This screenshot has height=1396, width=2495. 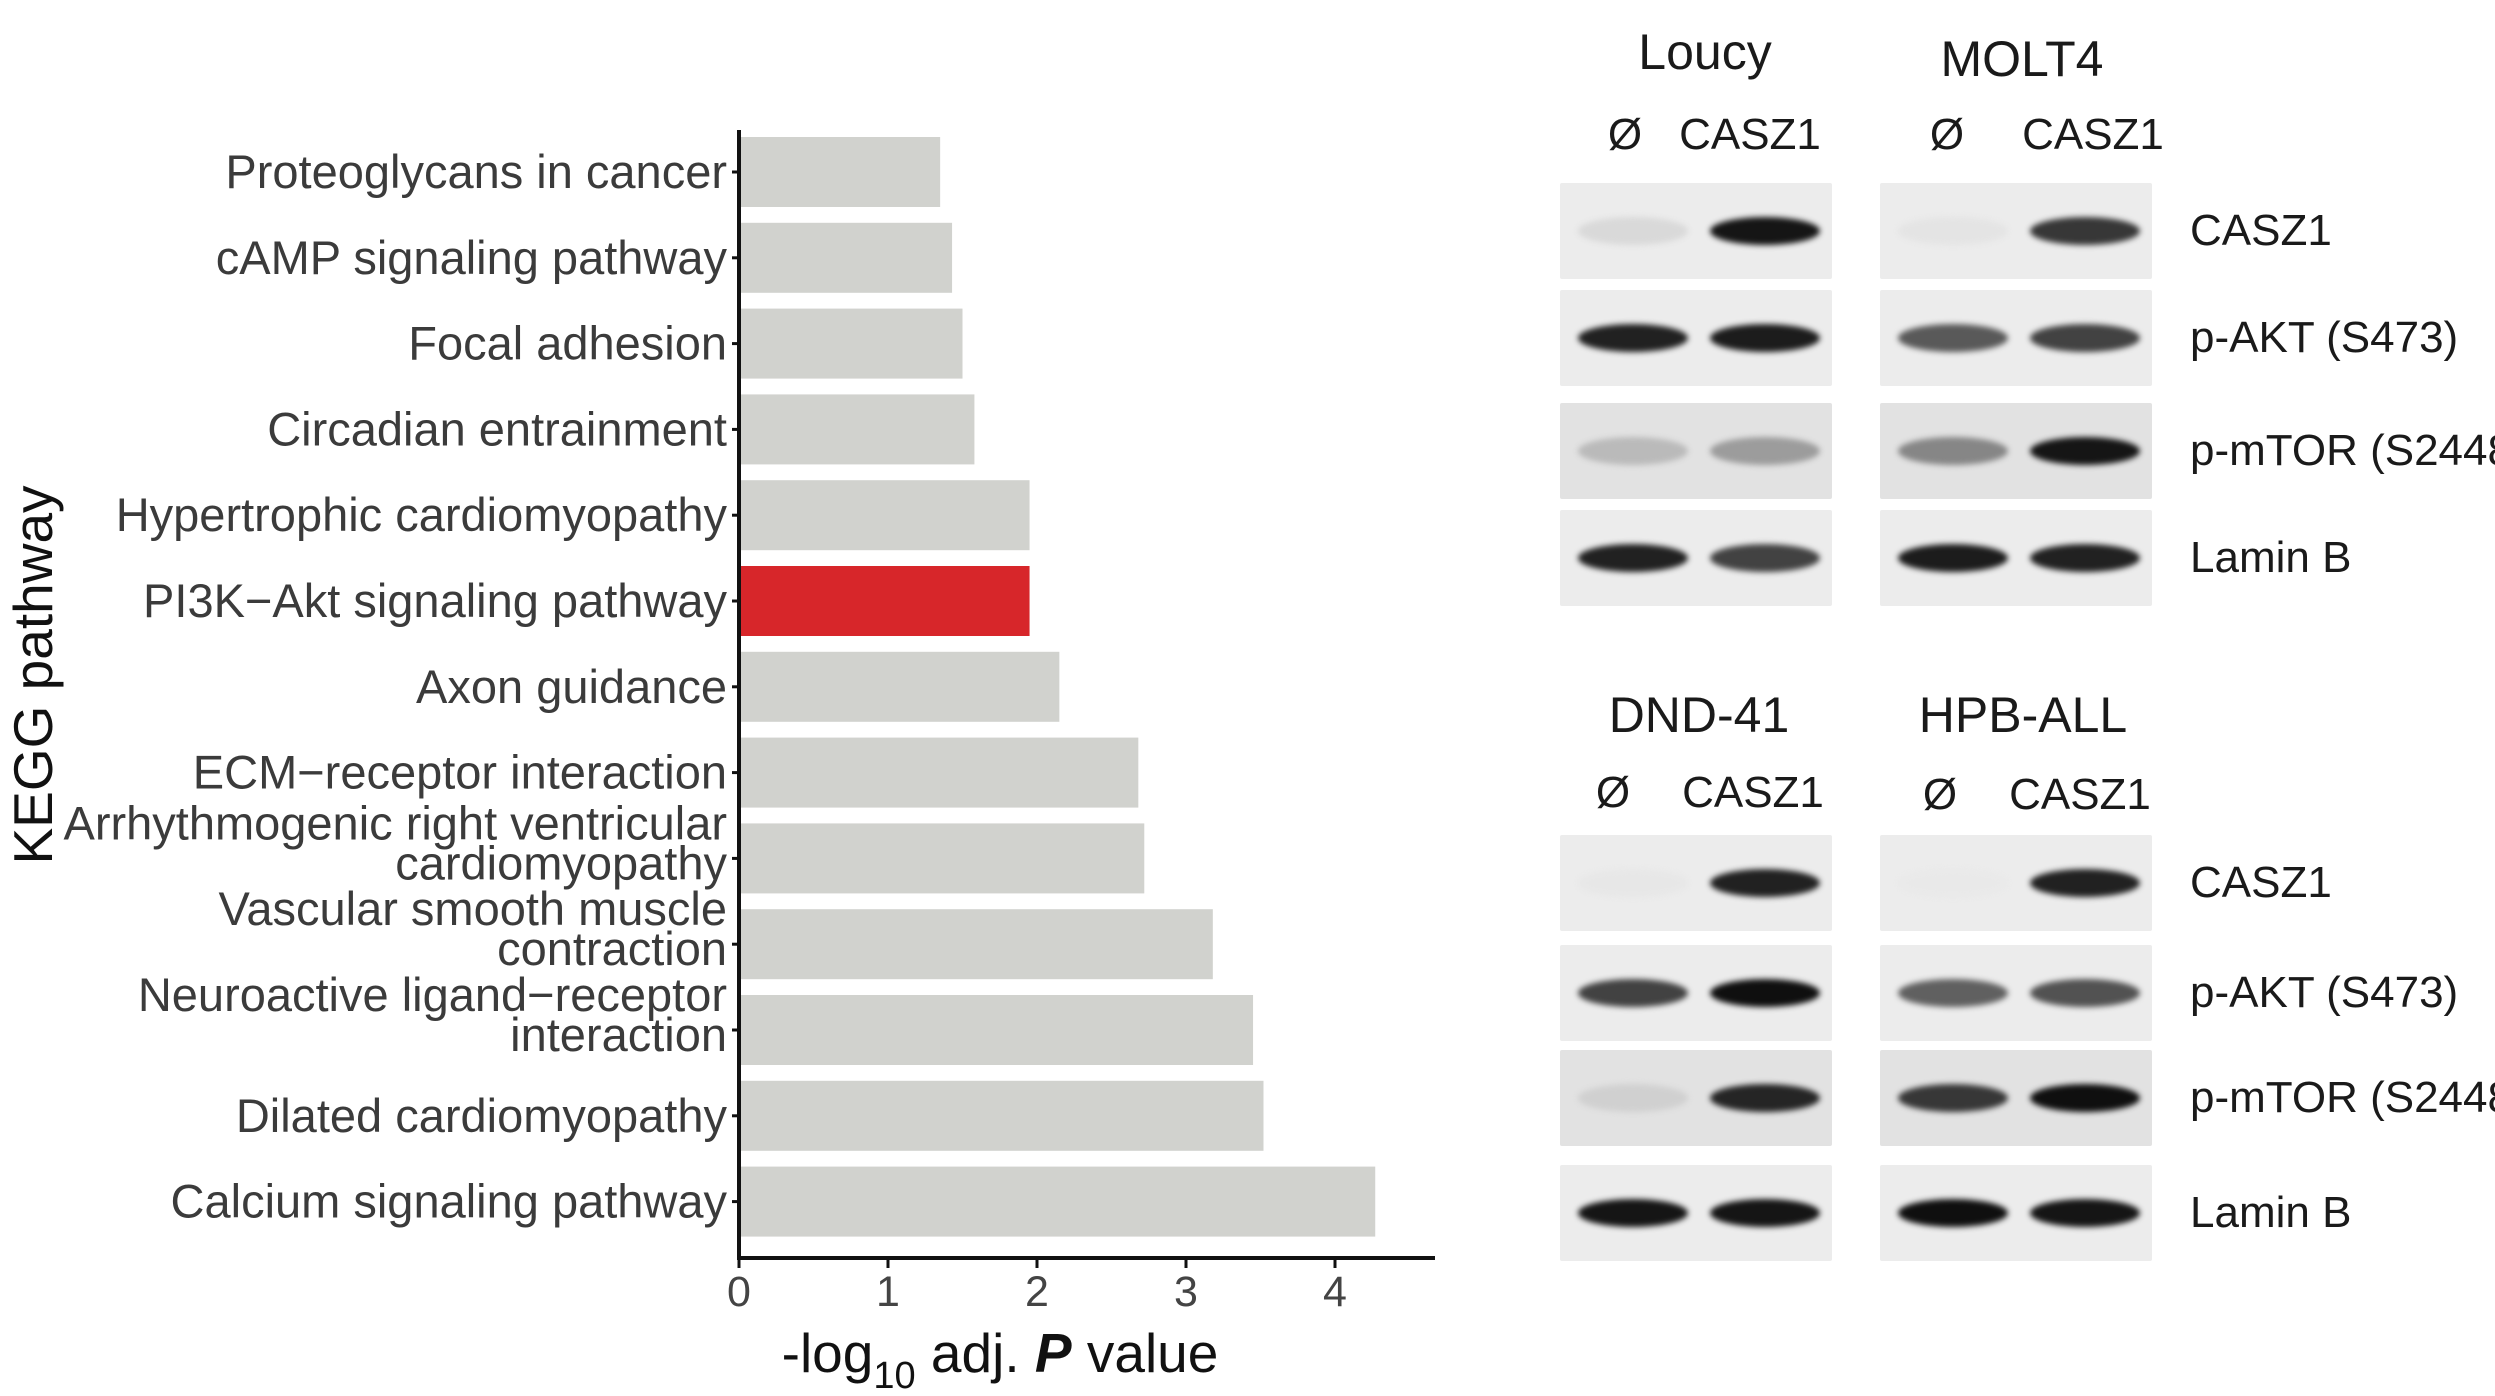 I want to click on x-tick-label: 4, so click(x=1335, y=1292).